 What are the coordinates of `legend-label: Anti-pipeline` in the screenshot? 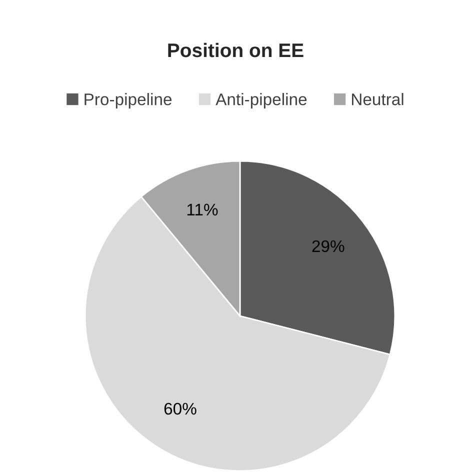 It's located at (261, 101).